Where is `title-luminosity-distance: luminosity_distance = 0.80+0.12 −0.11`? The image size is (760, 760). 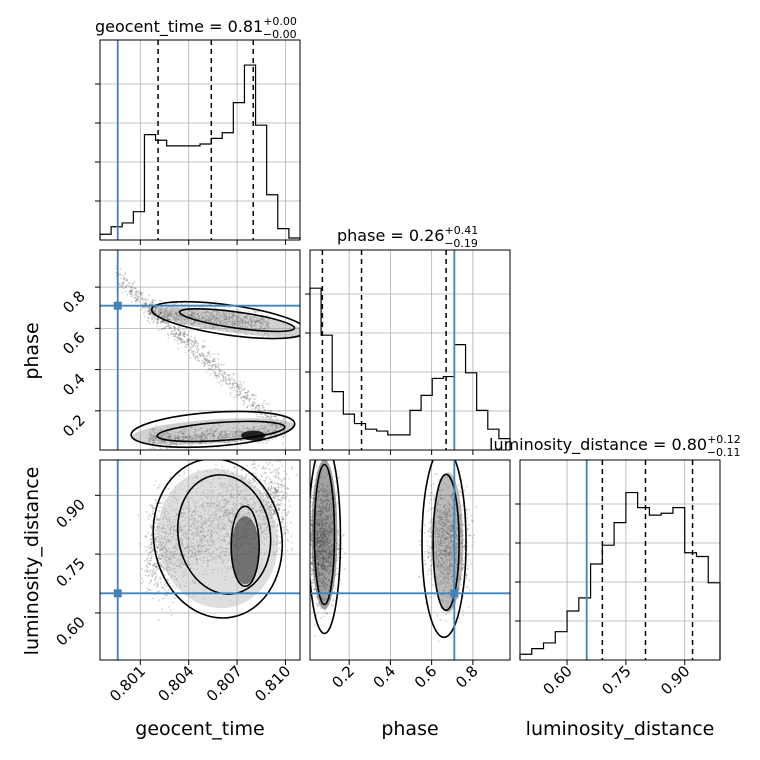
title-luminosity-distance: luminosity_distance = 0.80+0.12 −0.11 is located at coordinates (615, 446).